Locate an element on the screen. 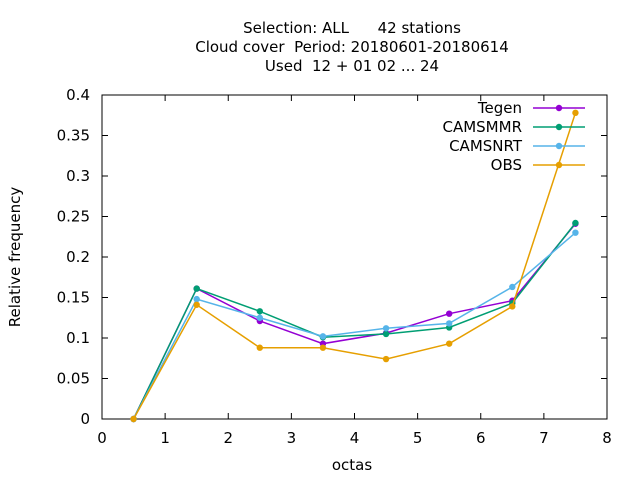 This screenshot has width=640, height=480. x-tick-label: 4 is located at coordinates (355, 438).